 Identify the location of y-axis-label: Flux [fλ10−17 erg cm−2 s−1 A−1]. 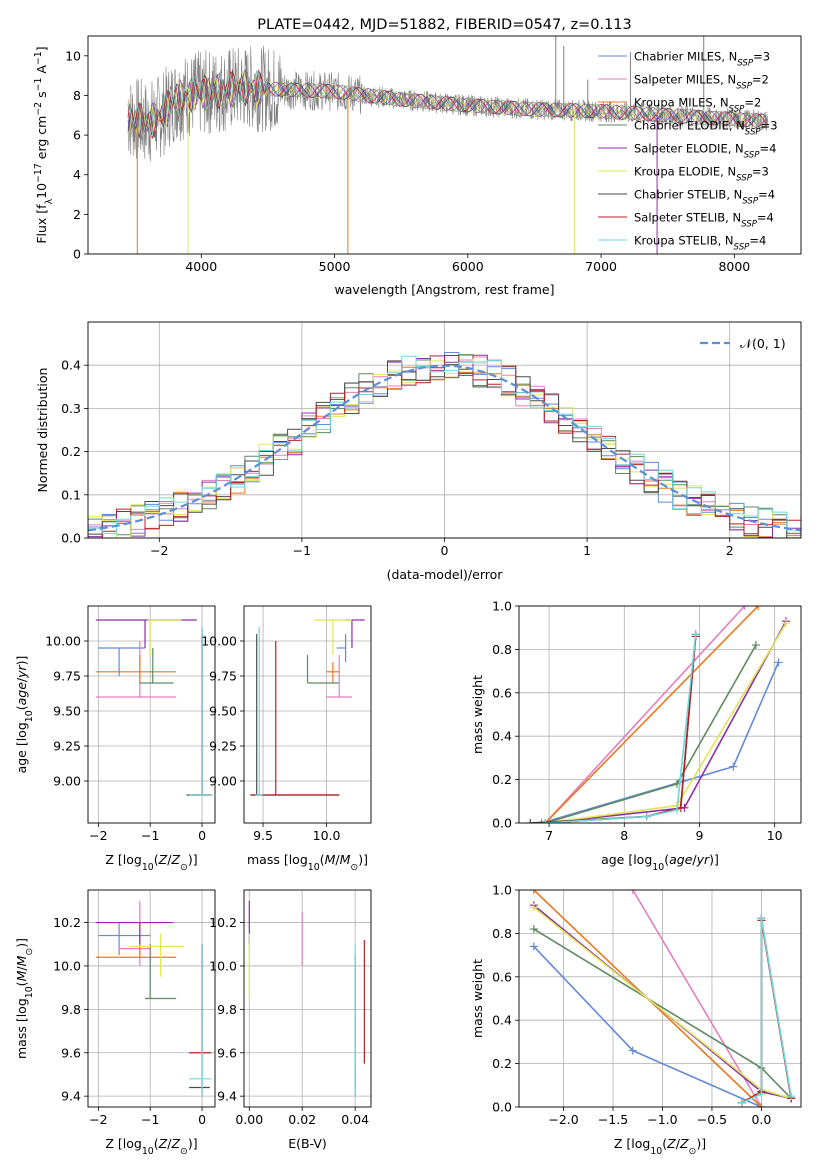
(44, 144).